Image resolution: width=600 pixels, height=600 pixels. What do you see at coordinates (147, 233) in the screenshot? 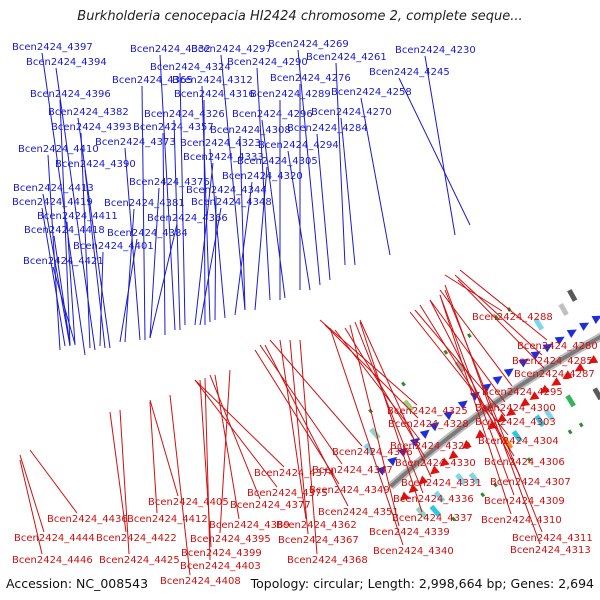
I see `forward-gene-label: Bcen2424_4384` at bounding box center [147, 233].